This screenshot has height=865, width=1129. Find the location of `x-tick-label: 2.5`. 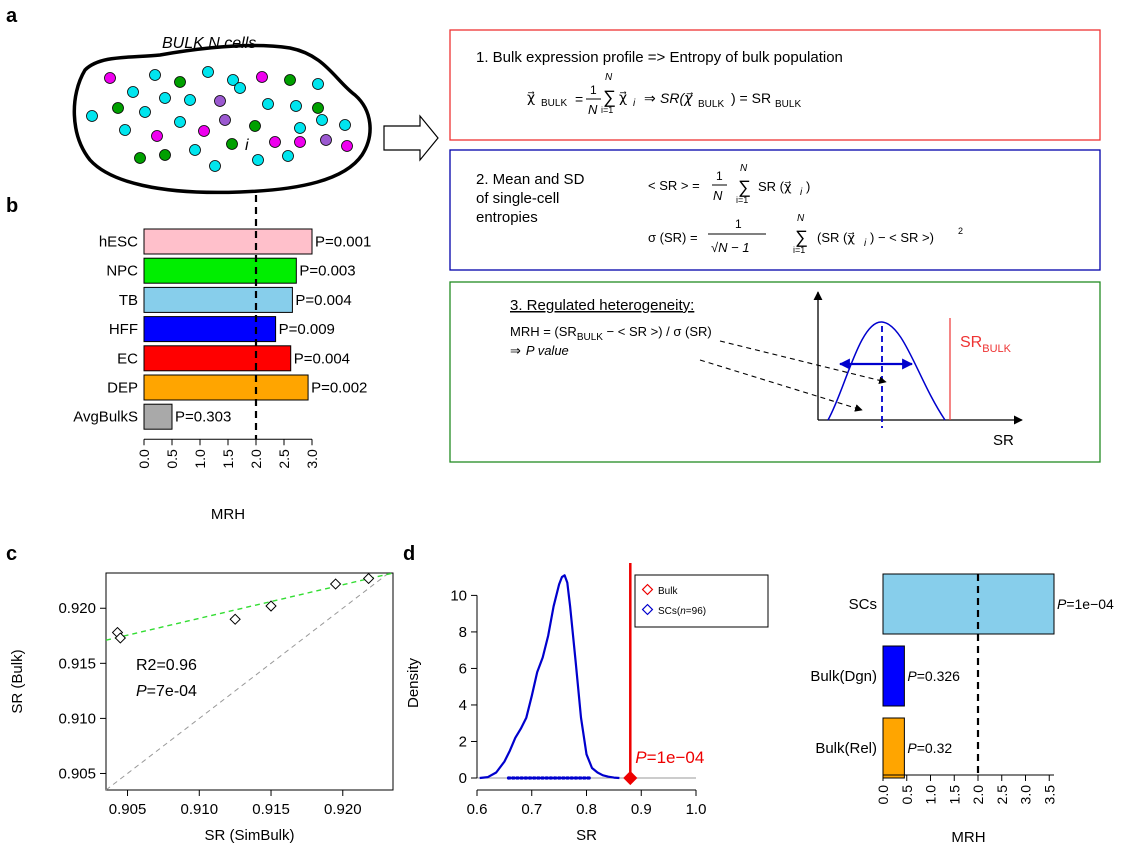

x-tick-label: 2.5 is located at coordinates (1002, 795).